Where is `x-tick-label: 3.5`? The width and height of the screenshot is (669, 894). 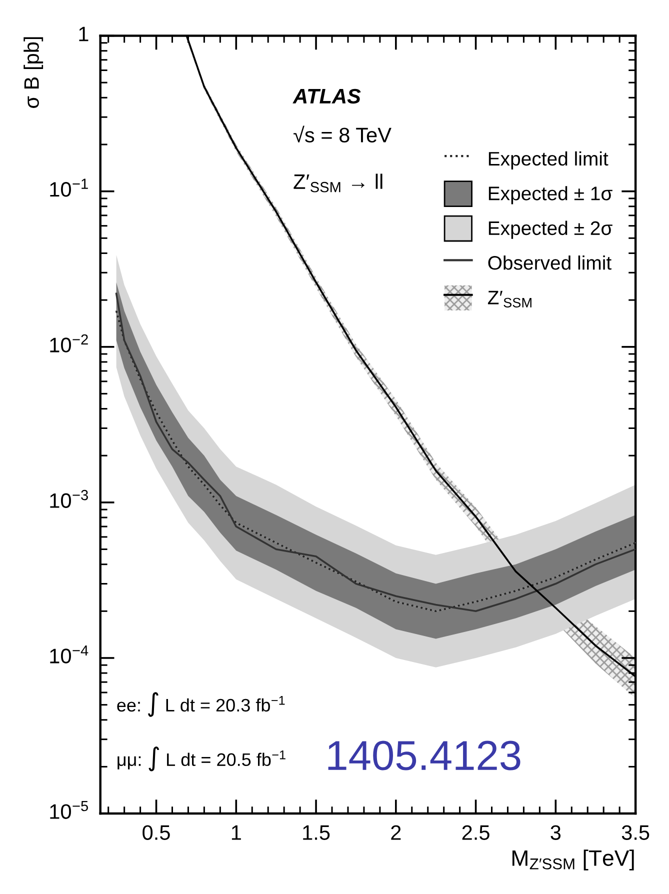
x-tick-label: 3.5 is located at coordinates (636, 832).